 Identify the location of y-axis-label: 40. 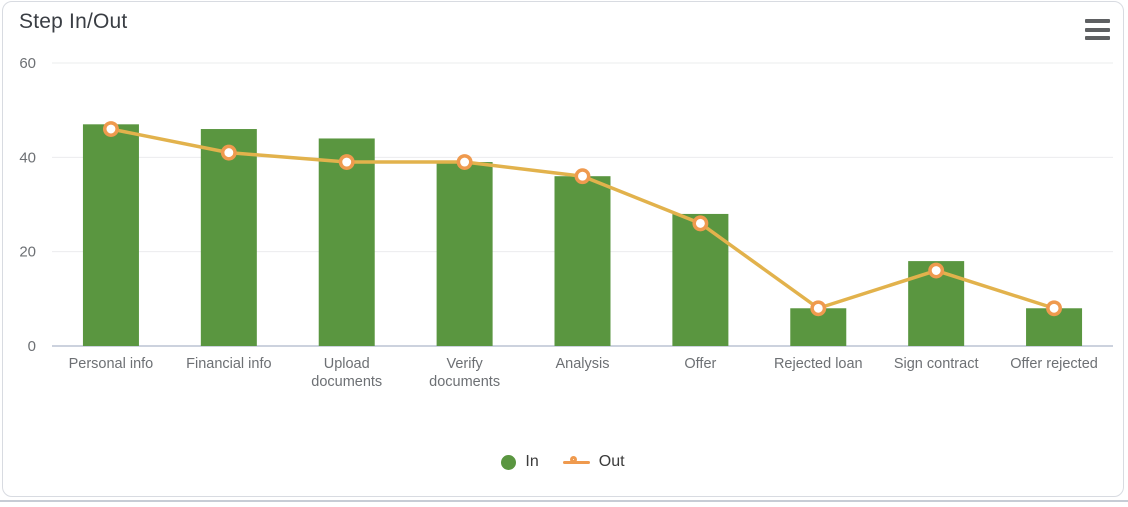
(27, 157).